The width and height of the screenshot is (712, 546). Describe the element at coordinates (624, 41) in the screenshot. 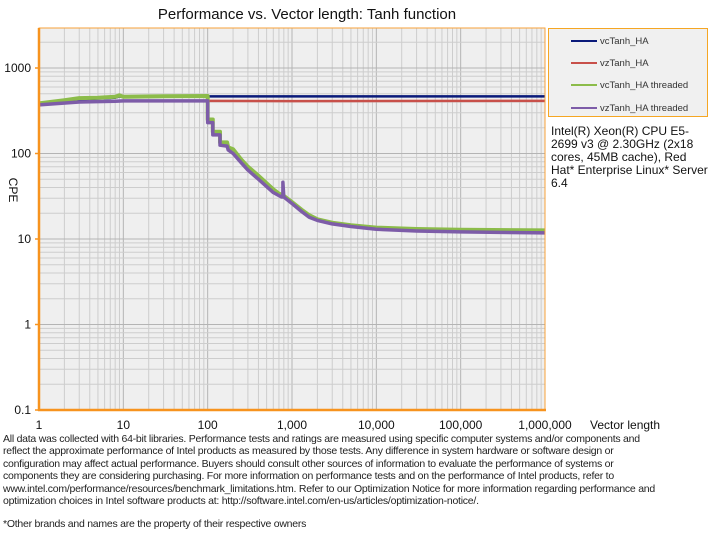

I see `legend-label: vcTanh_HA` at that location.